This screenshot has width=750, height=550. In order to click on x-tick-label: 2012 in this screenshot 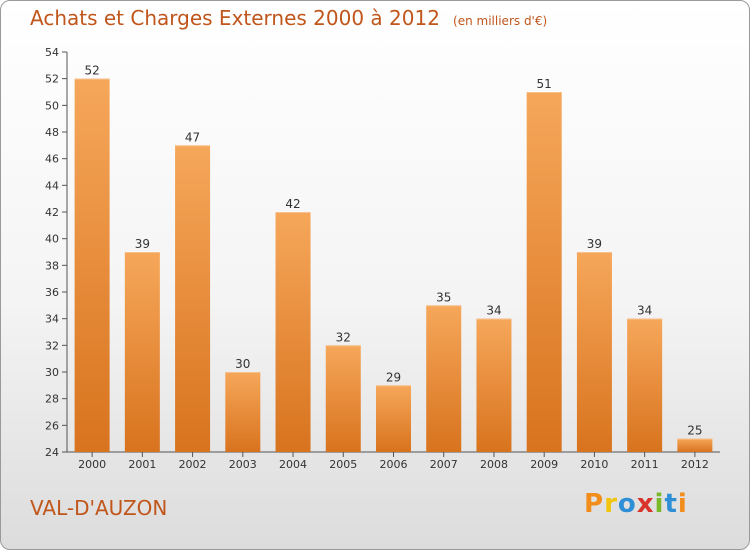, I will do `click(695, 464)`.